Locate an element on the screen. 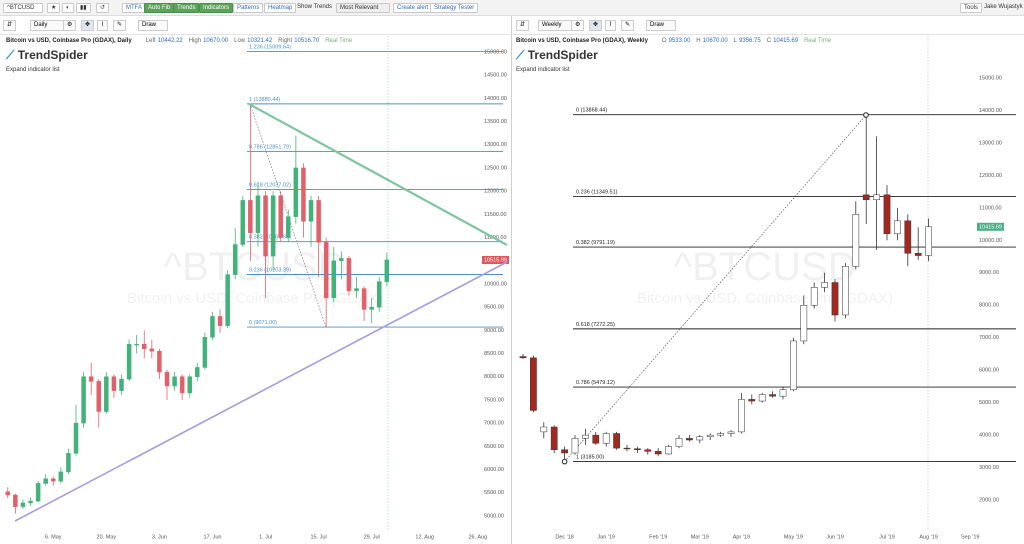 The height and width of the screenshot is (544, 1024). fib-label: 0 (9071.00) is located at coordinates (263, 323).